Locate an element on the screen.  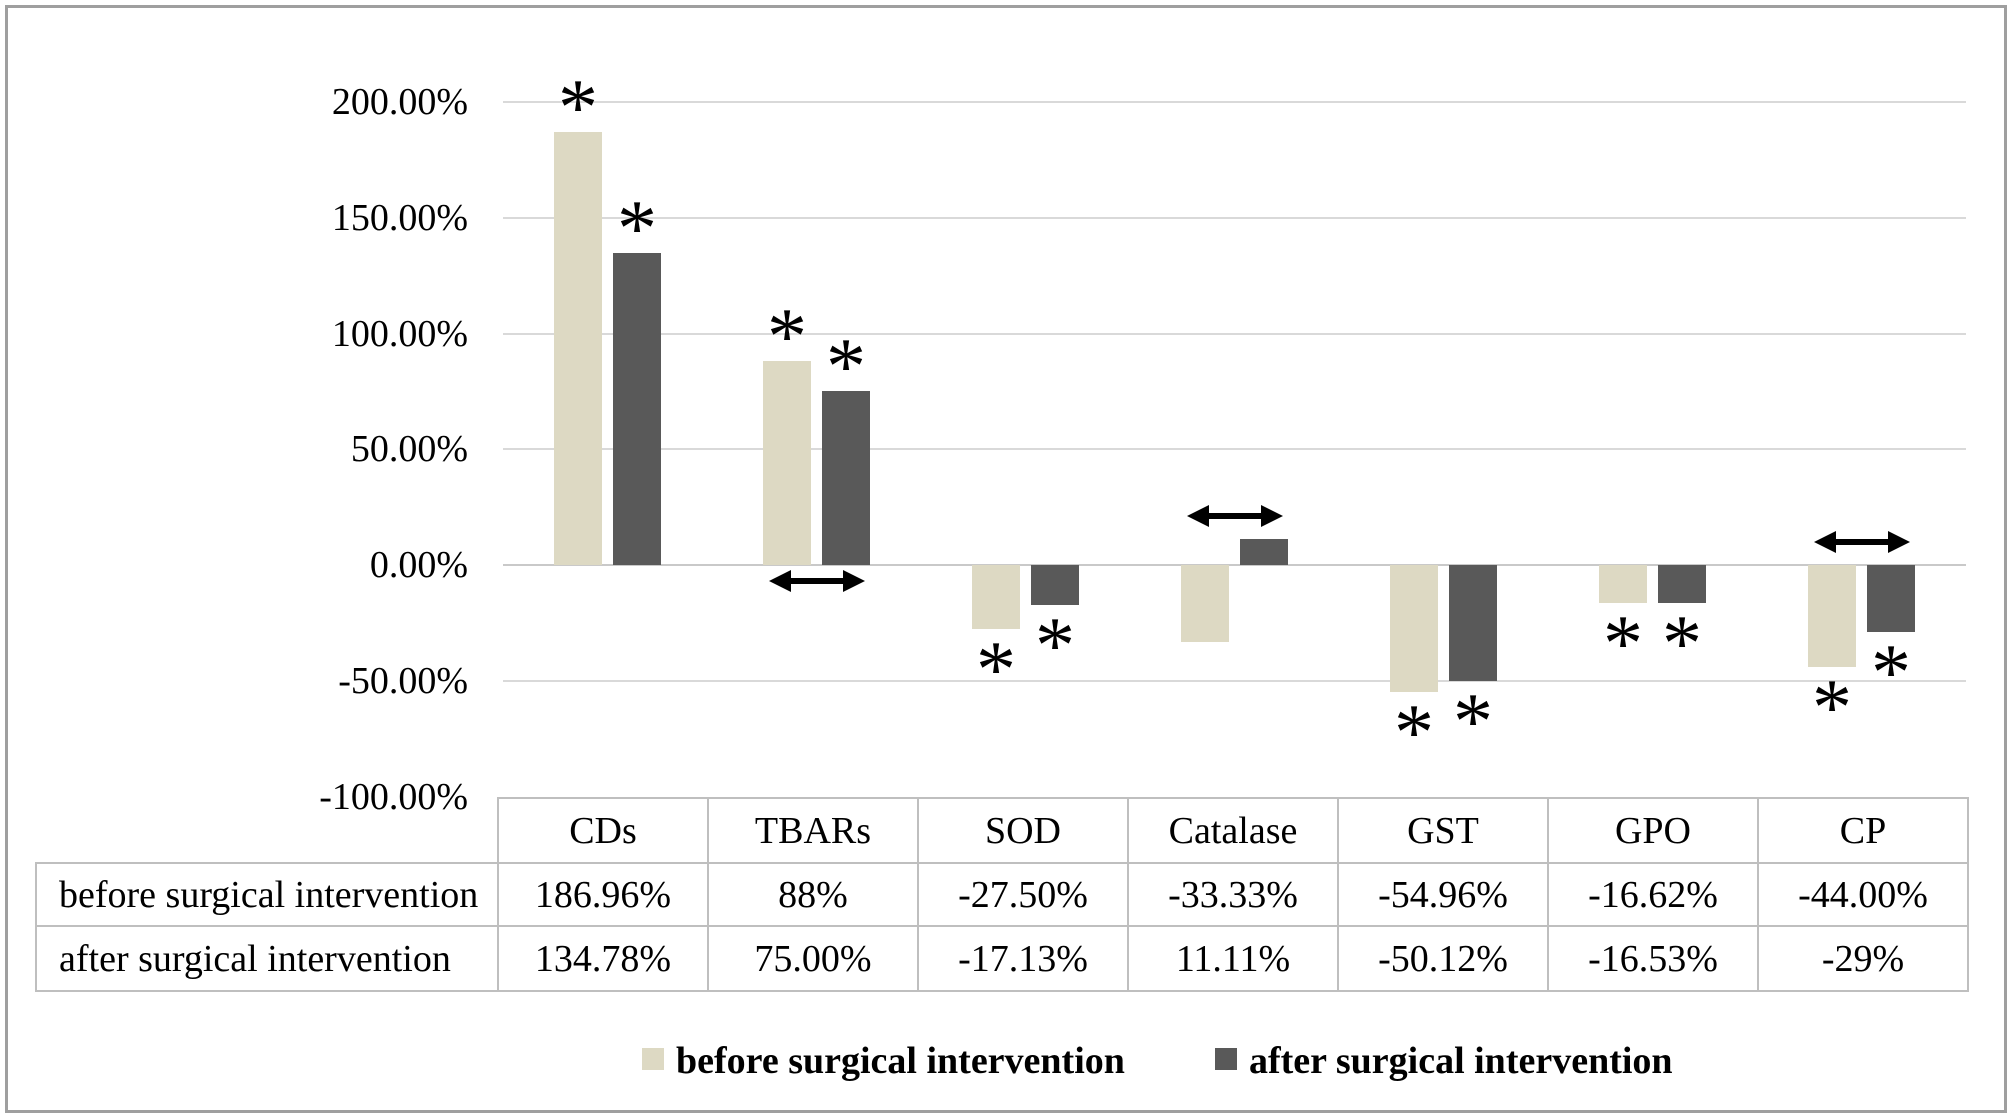
table-row-label: after surgical intervention is located at coordinates (267, 958).